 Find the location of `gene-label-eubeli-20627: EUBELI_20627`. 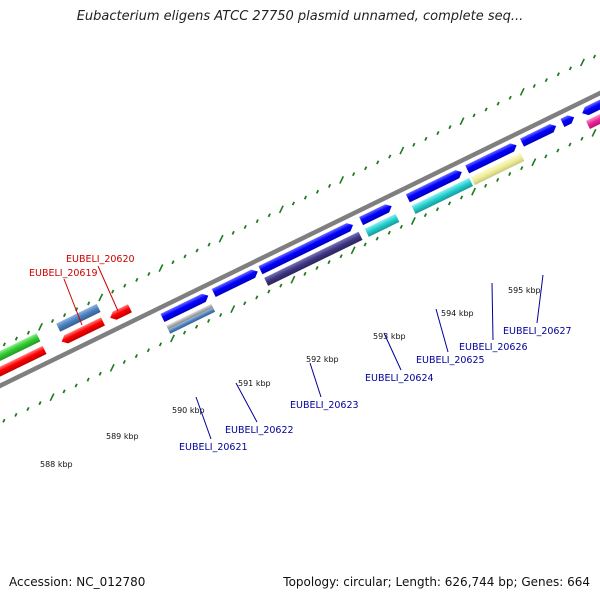

gene-label-eubeli-20627: EUBELI_20627 is located at coordinates (537, 331).